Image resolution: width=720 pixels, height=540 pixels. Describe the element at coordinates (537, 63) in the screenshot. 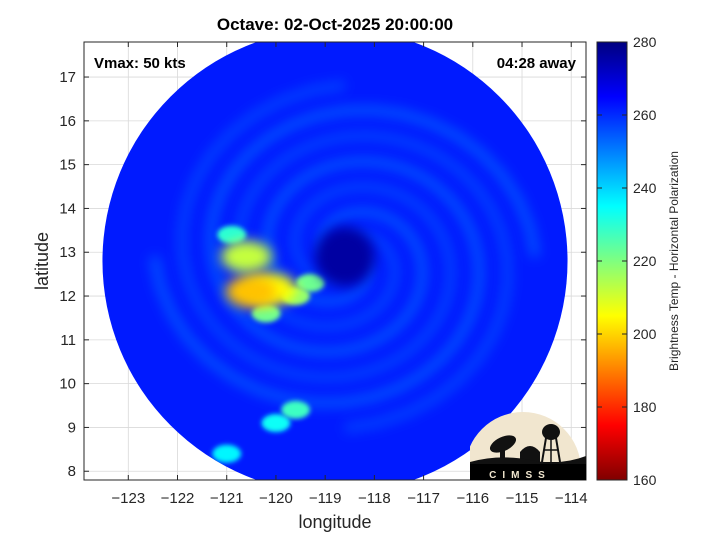

I see `distance-annotation: 04:28 away` at that location.